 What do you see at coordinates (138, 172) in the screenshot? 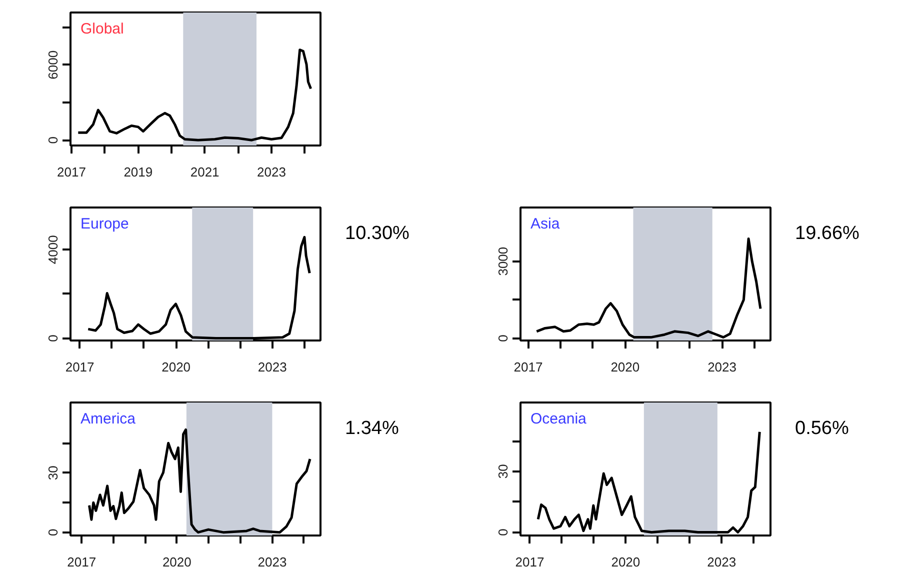
I see `x-tick-label: 2019` at bounding box center [138, 172].